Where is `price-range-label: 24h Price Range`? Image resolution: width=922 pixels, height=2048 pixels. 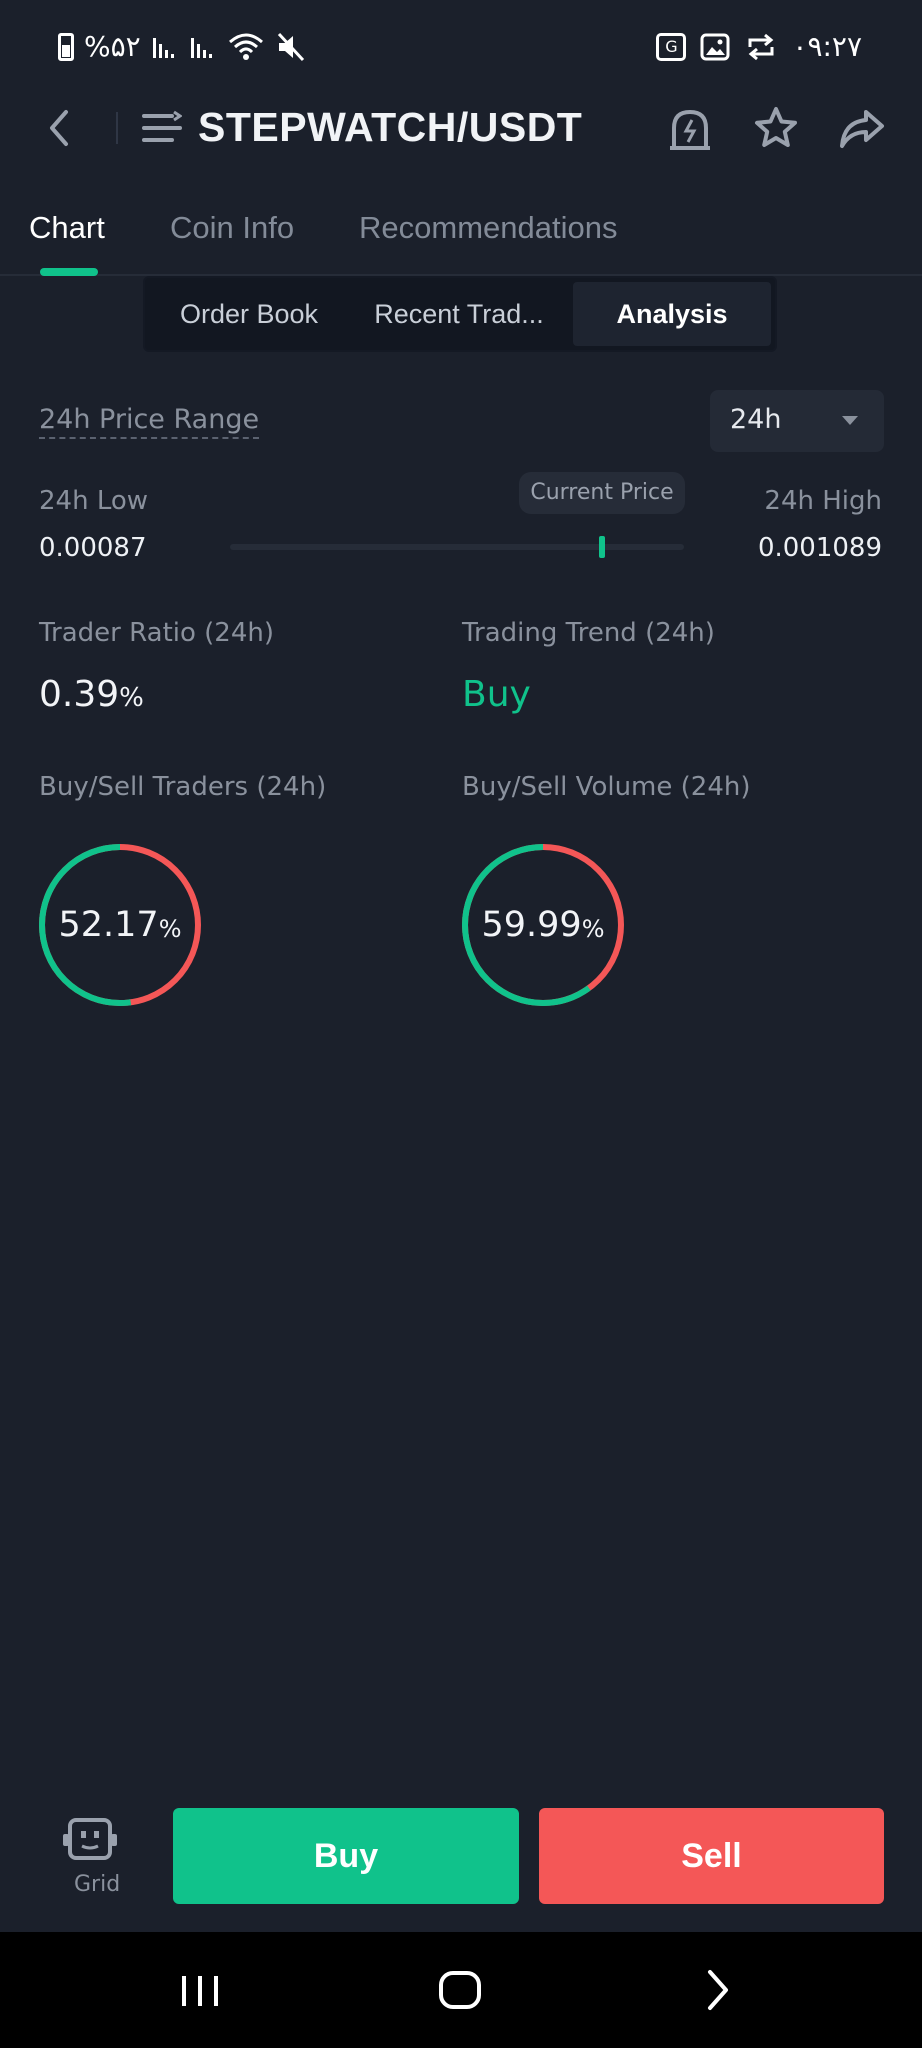
price-range-label: 24h Price Range is located at coordinates (149, 421).